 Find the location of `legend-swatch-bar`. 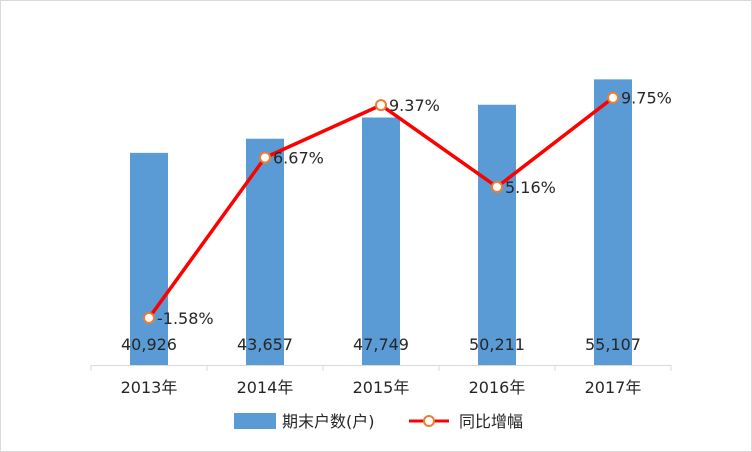

legend-swatch-bar is located at coordinates (255, 421).